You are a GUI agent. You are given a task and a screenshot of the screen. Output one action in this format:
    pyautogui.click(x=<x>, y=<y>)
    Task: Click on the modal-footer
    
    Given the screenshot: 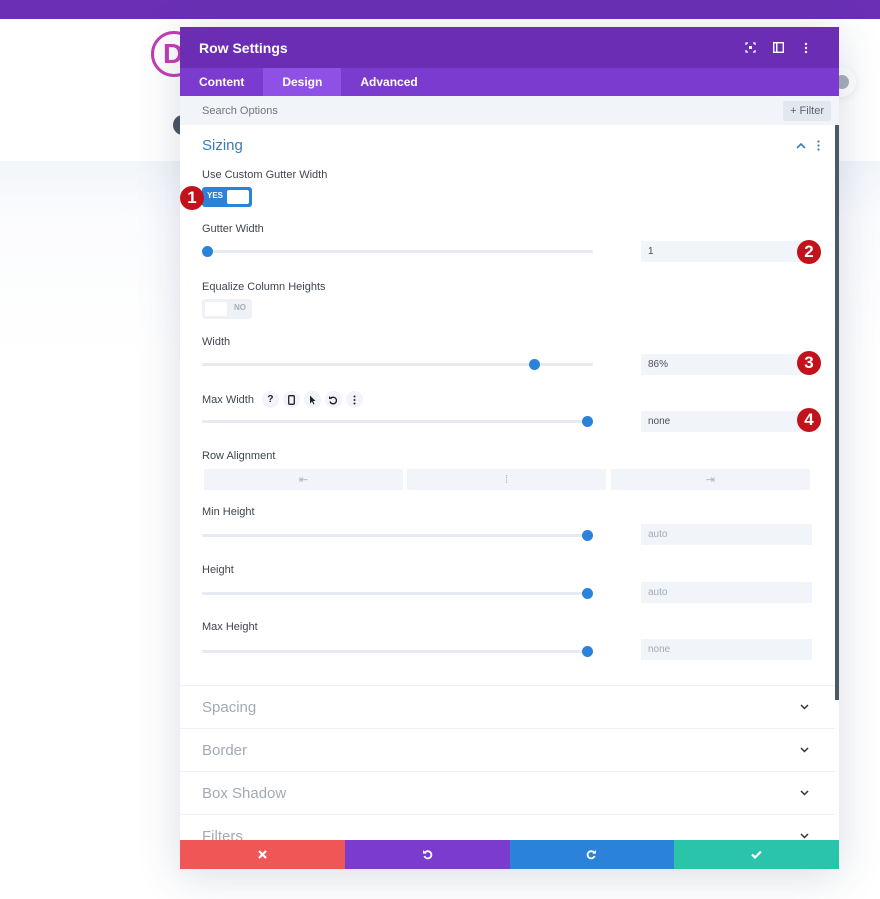 What is the action you would take?
    pyautogui.click(x=509, y=854)
    